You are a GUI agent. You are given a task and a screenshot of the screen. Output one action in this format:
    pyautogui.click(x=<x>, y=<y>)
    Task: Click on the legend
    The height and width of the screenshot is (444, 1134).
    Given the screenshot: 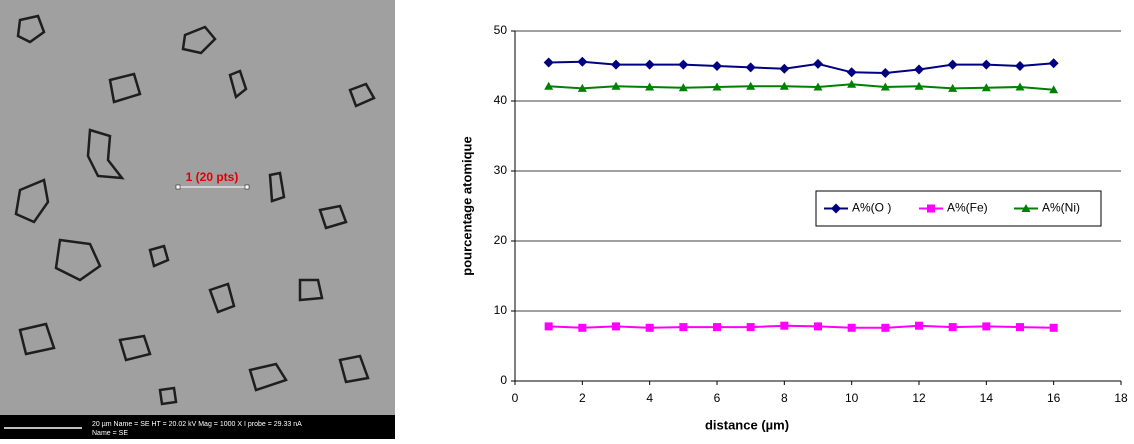 What is the action you would take?
    pyautogui.click(x=958, y=208)
    